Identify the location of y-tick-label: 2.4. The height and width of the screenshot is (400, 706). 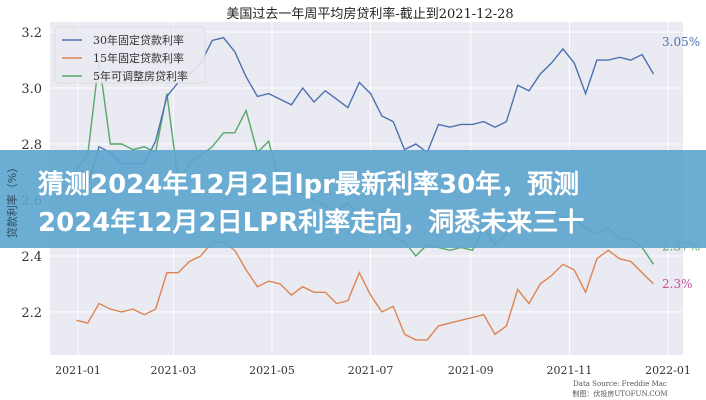
(31, 257).